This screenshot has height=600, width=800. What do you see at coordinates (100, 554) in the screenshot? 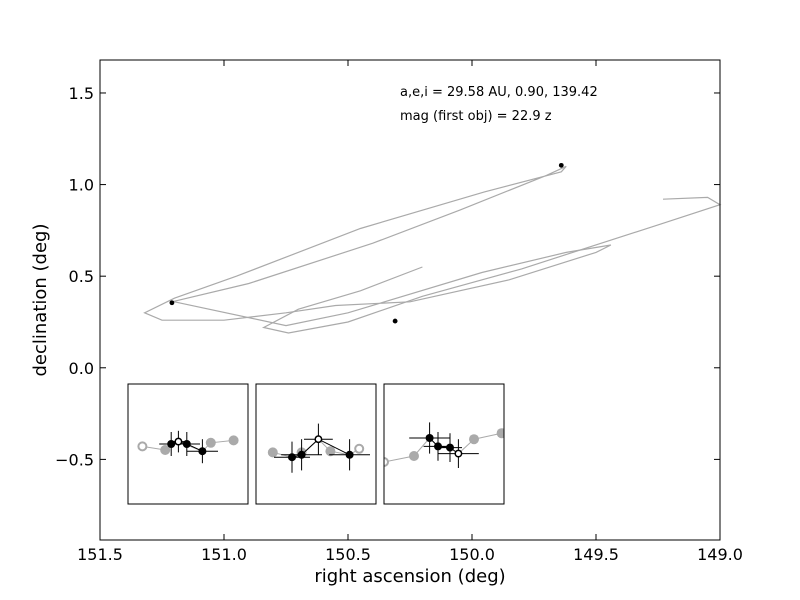
I see `x-tick-label: 151.5` at bounding box center [100, 554].